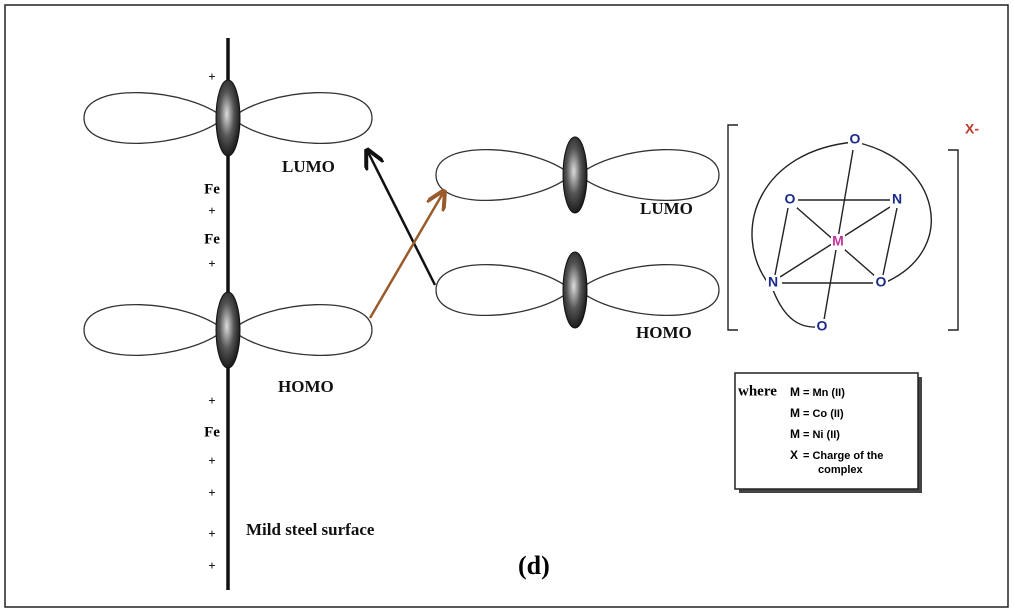 This screenshot has width=1014, height=615. I want to click on legend-text: = Mn (II), so click(824, 393).